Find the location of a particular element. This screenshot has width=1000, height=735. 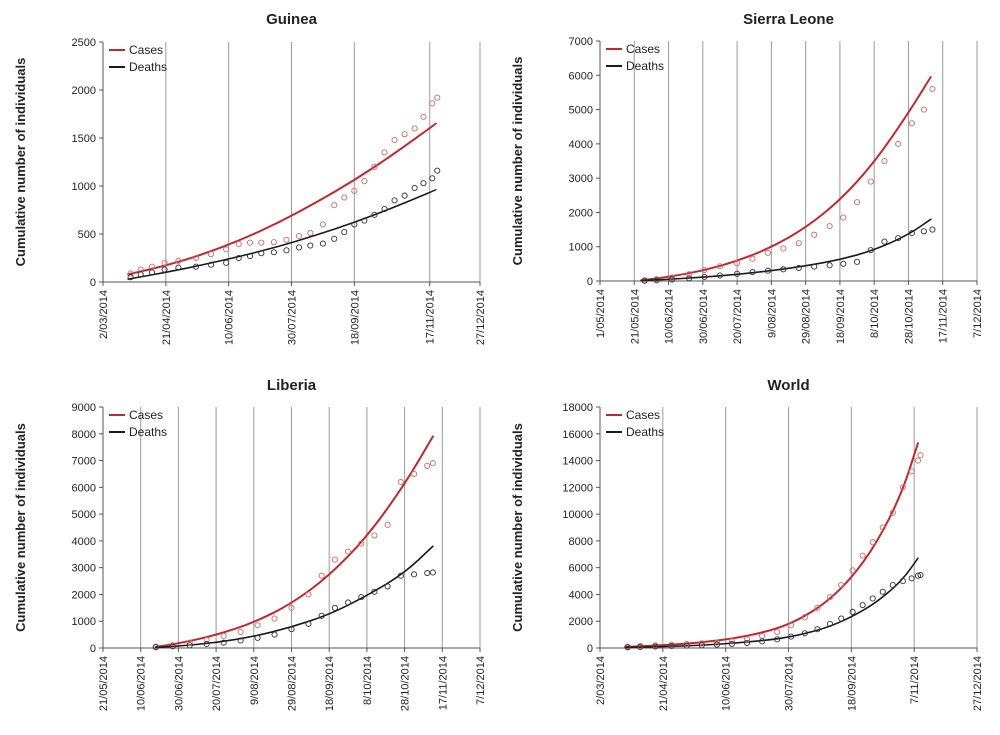

x-tick-label: 17/11/2014 is located at coordinates (431, 317).